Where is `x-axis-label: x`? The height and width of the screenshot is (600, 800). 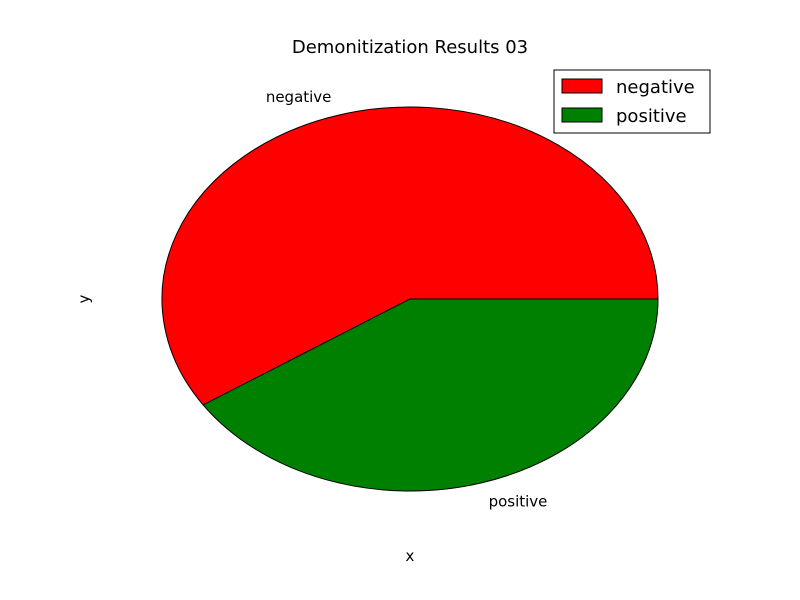 x-axis-label: x is located at coordinates (410, 556).